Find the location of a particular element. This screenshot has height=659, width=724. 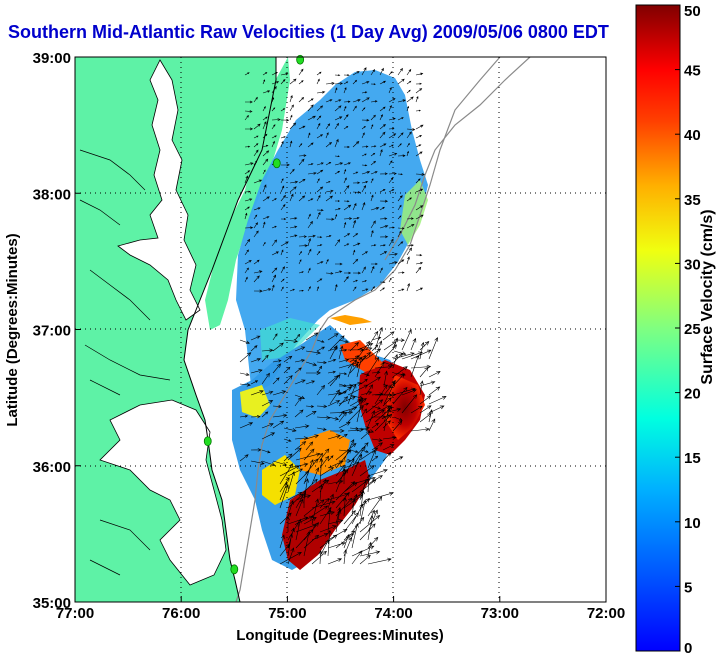

colorbar-ticks: 0 5 10 15 20 25 30 35 40 45 50 is located at coordinates (688, 330).